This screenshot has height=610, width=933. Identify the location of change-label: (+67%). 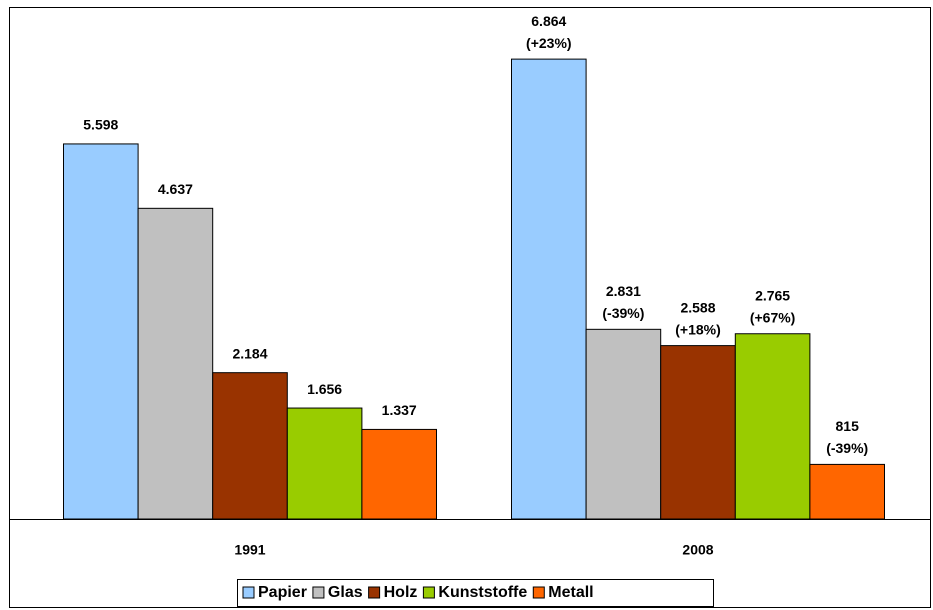
(773, 317).